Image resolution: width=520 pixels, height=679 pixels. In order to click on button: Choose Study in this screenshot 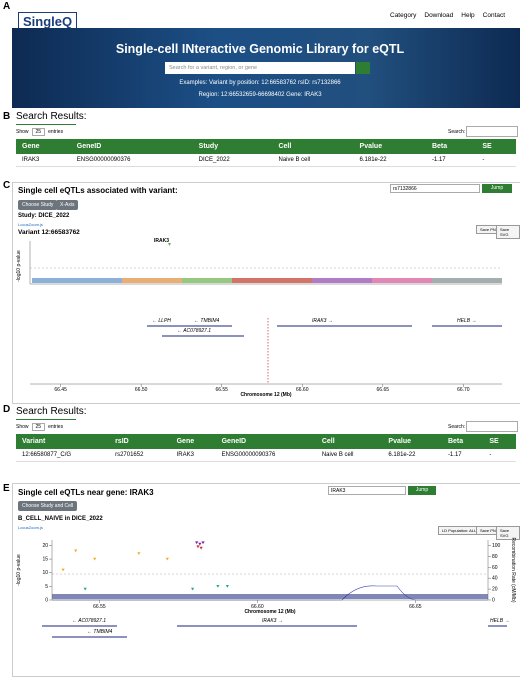, I will do `click(38, 205)`.